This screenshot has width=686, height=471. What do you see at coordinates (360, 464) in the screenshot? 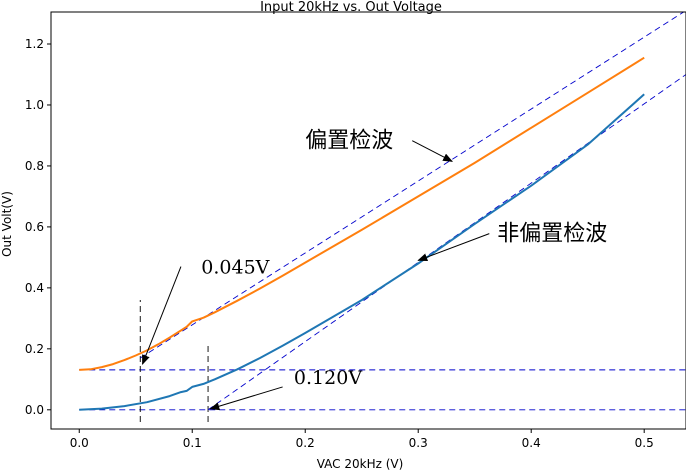
I see `x-axis-label: VAC 20kHz (V)` at bounding box center [360, 464].